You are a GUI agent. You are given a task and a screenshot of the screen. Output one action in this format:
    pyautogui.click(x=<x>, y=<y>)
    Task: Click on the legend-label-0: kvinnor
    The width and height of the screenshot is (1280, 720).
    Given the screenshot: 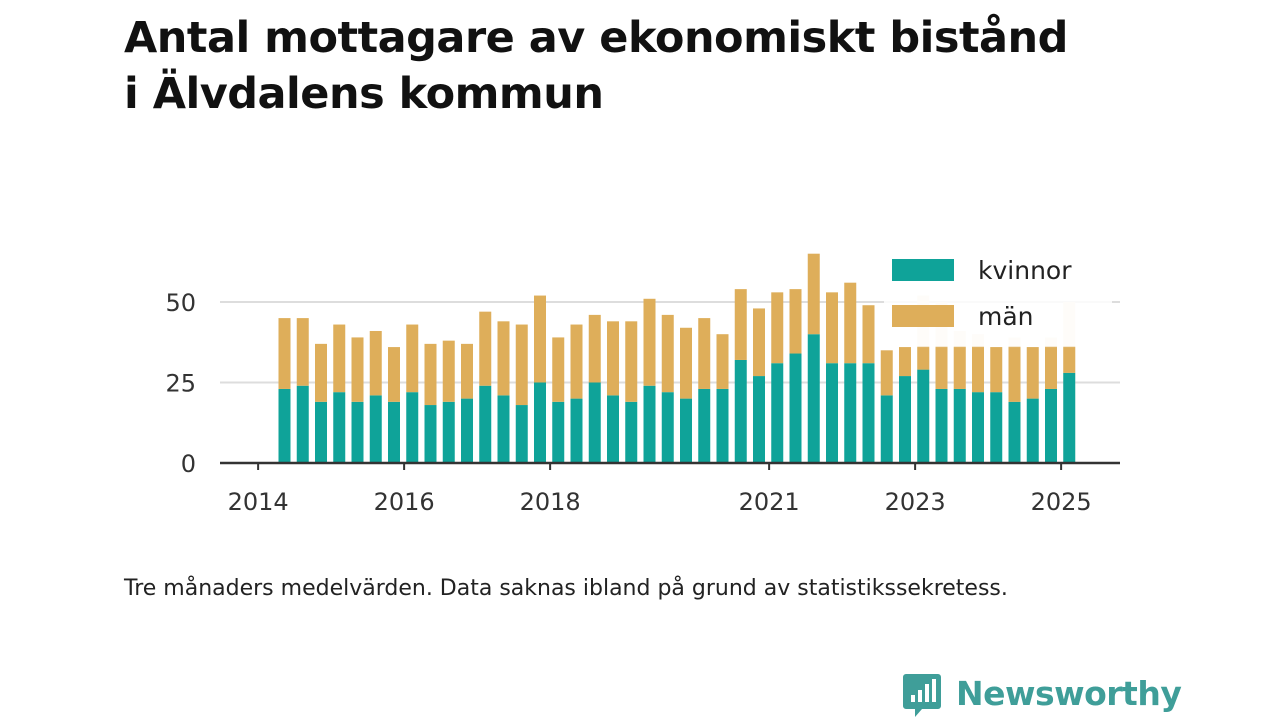 What is the action you would take?
    pyautogui.click(x=1025, y=270)
    